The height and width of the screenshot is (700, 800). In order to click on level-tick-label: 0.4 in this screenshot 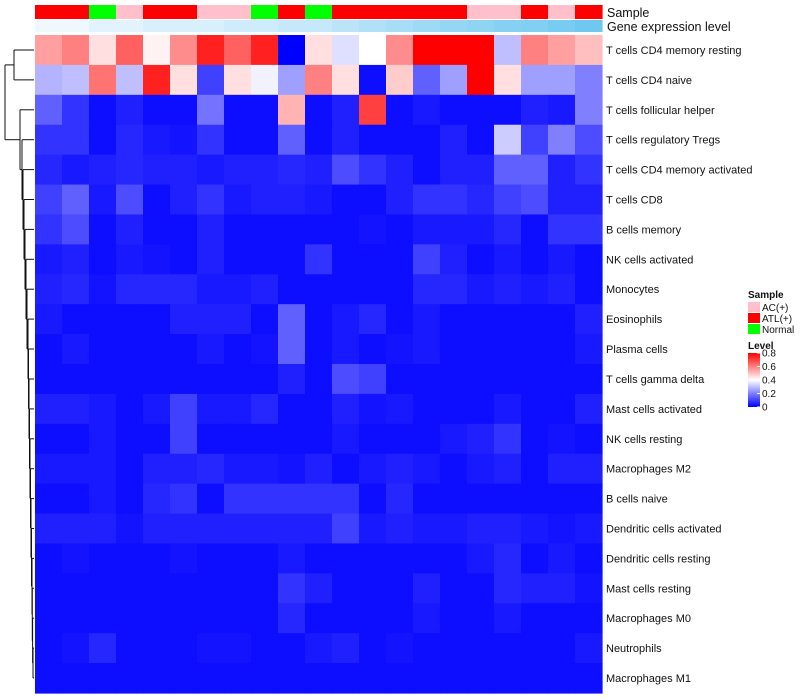, I will do `click(769, 381)`.